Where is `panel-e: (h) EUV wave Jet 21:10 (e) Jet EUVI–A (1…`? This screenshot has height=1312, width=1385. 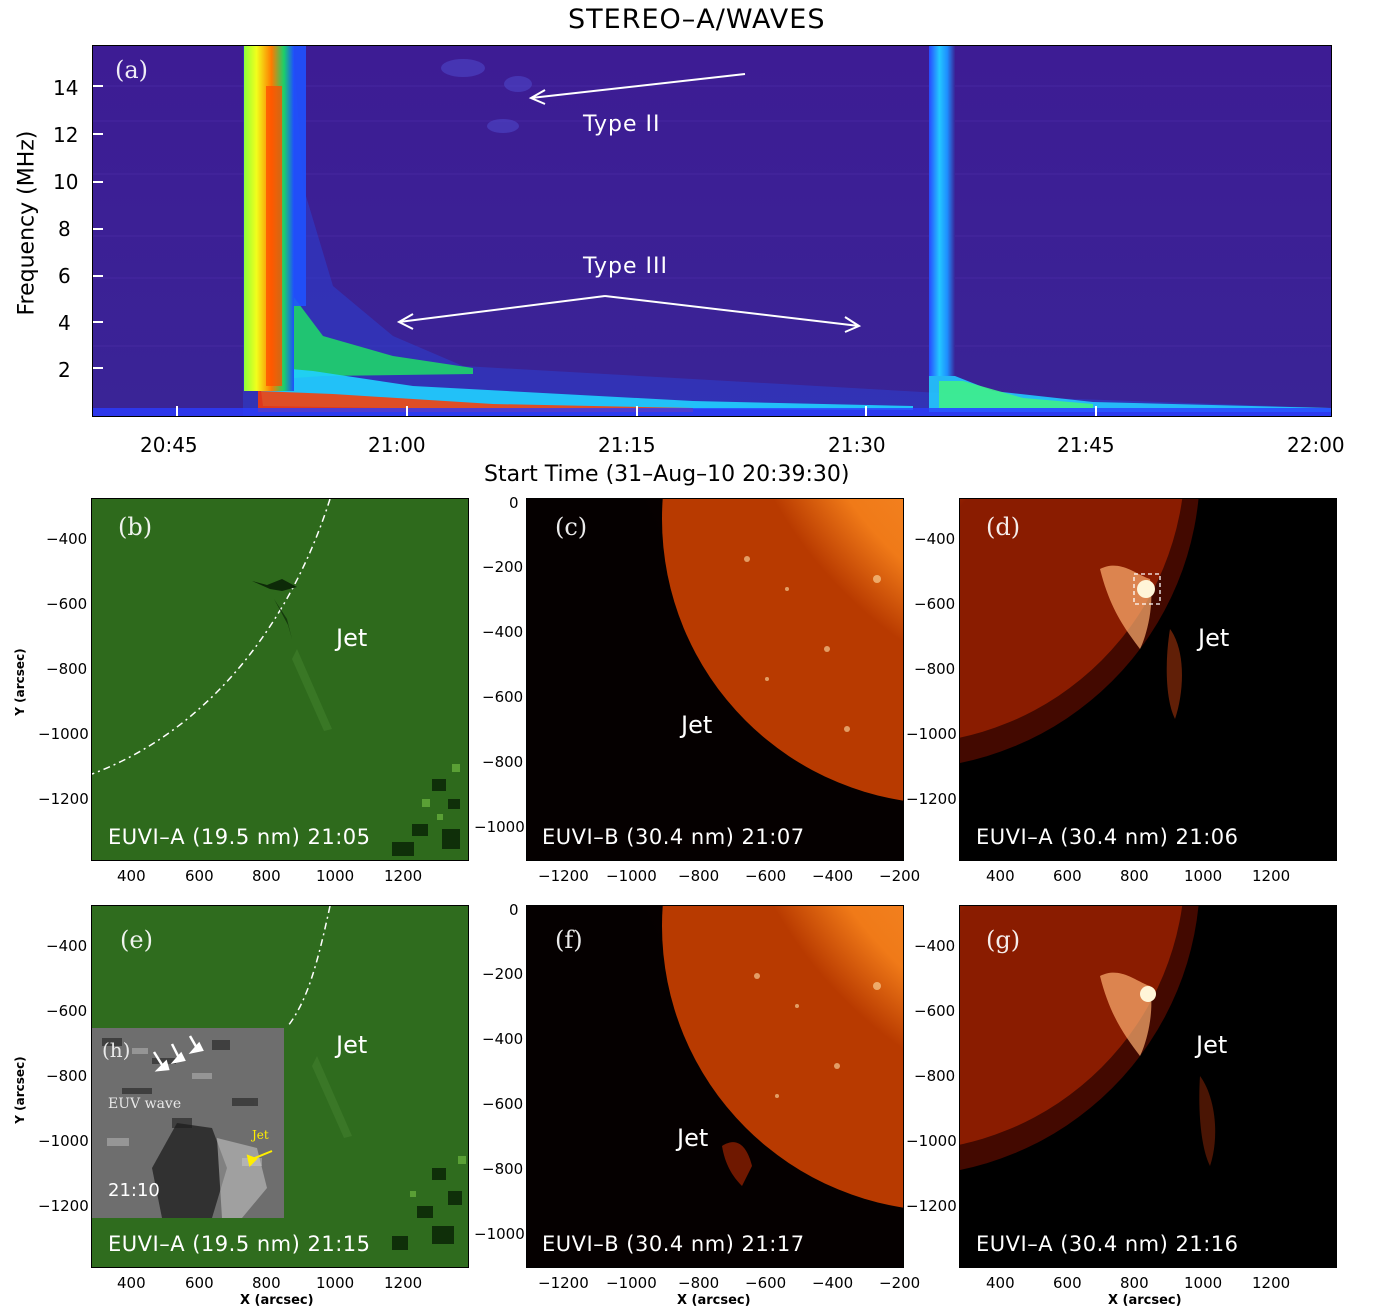
panel-e: (h) EUV wave Jet 21:10 (e) Jet EUVI–A (1… is located at coordinates (280, 1086).